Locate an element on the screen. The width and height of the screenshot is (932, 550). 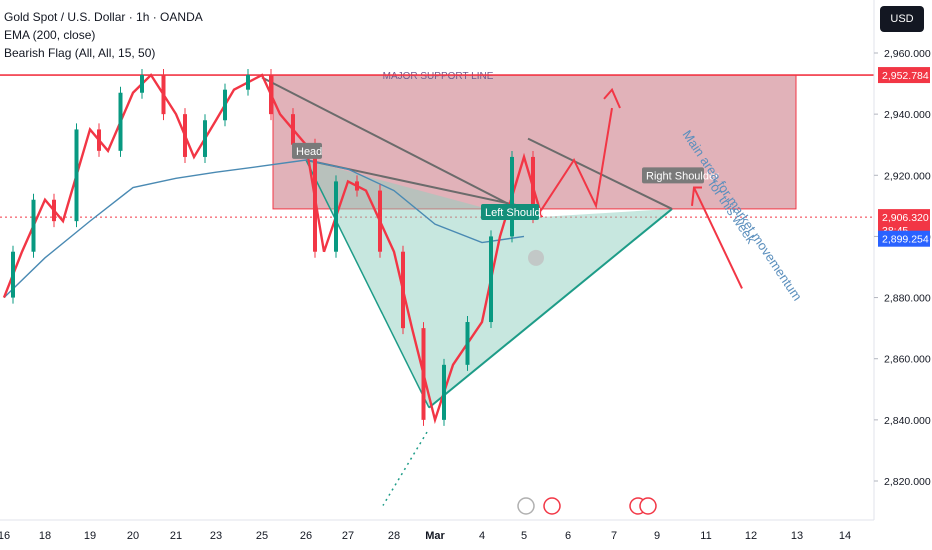
ema-indicator-label: EMA (200, close) is located at coordinates (50, 35).